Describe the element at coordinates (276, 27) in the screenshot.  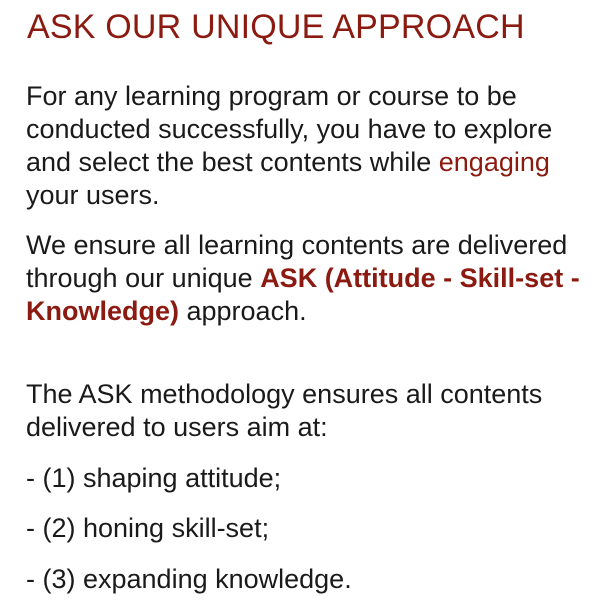
I see `page-title: ASK OUR UNIQUE APPROACH` at that location.